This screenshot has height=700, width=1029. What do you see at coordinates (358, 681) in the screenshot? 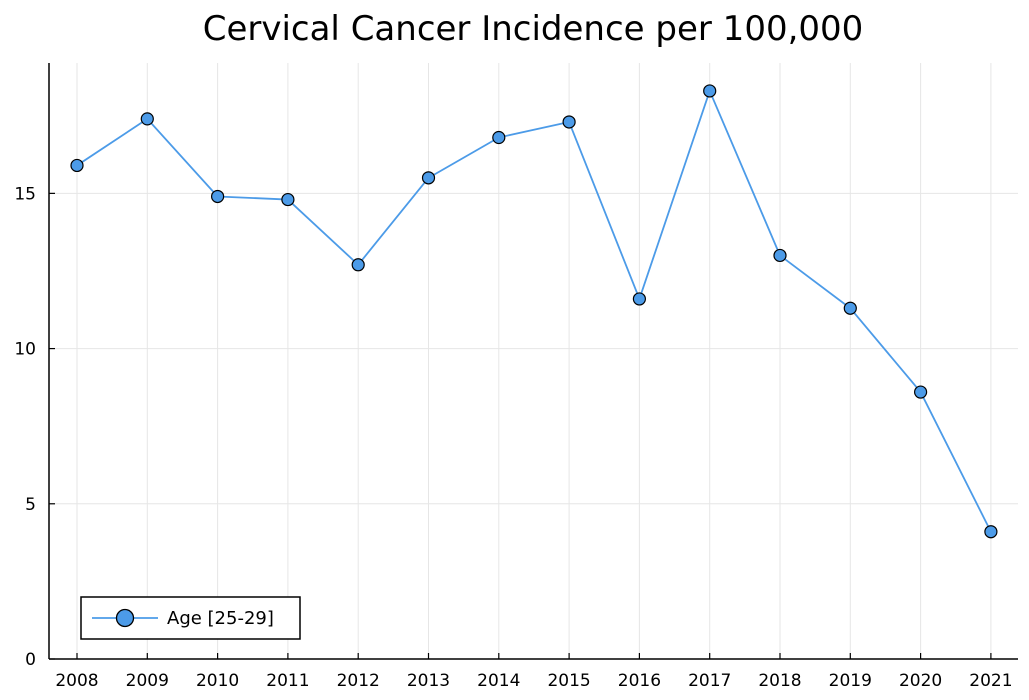
I see `x-tick-label: 2012` at bounding box center [358, 681].